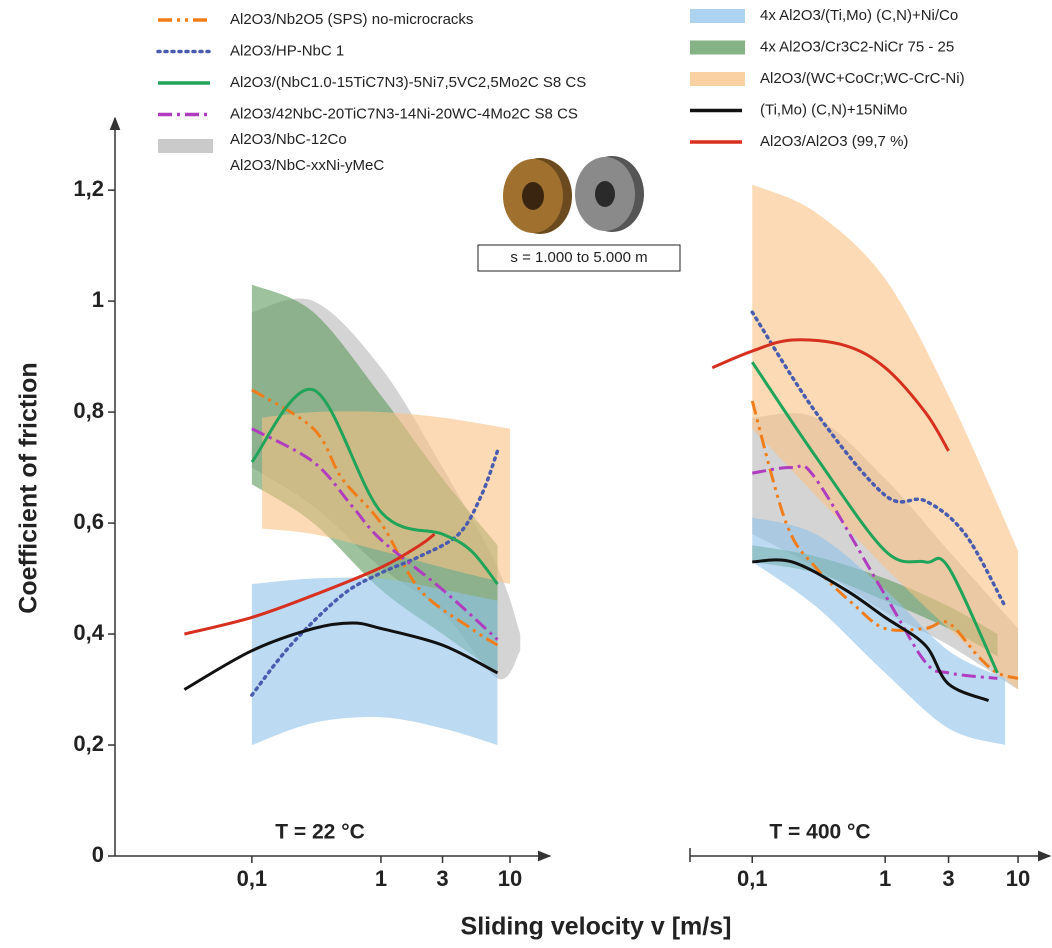 Image resolution: width=1052 pixels, height=948 pixels. I want to click on panel-title: T = 22 °C, so click(320, 832).